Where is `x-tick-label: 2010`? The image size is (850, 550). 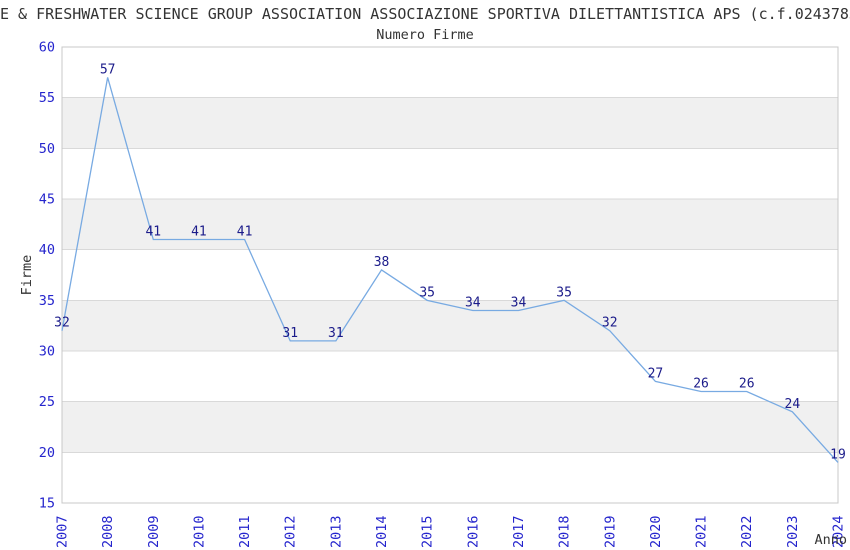 x-tick-label: 2010 is located at coordinates (199, 531).